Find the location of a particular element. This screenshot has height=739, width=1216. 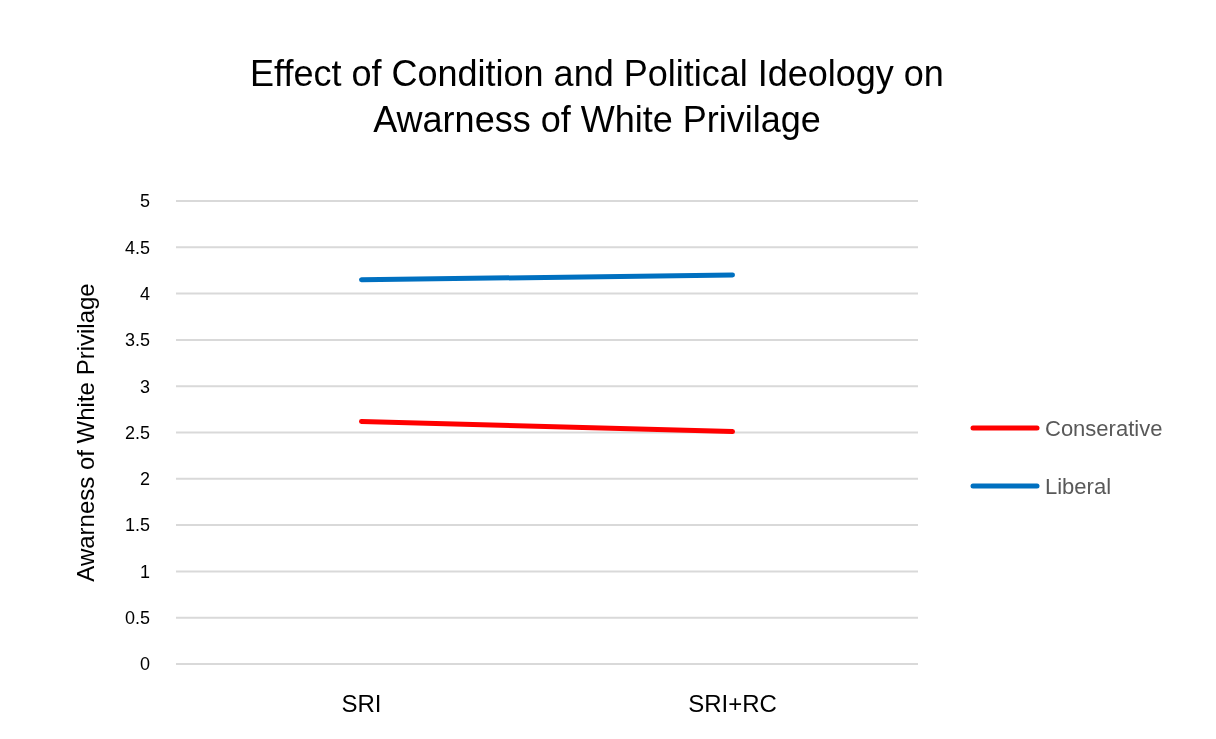

y-tick-label: 3 is located at coordinates (144, 386).